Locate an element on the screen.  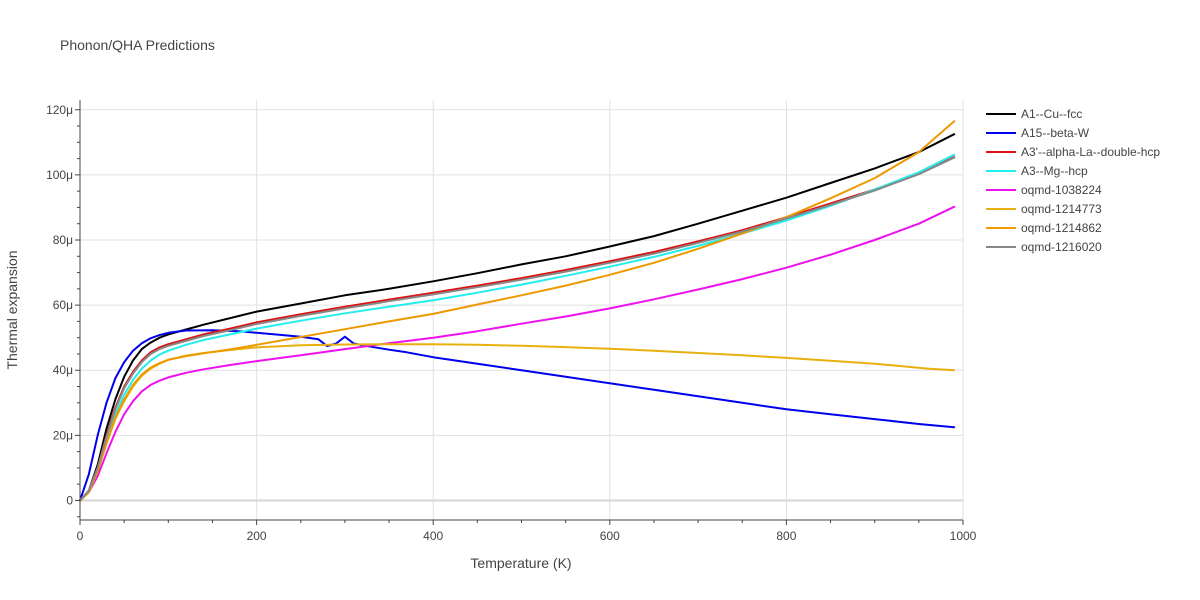
legend-item: A3--Mg--hcp is located at coordinates (1037, 171).